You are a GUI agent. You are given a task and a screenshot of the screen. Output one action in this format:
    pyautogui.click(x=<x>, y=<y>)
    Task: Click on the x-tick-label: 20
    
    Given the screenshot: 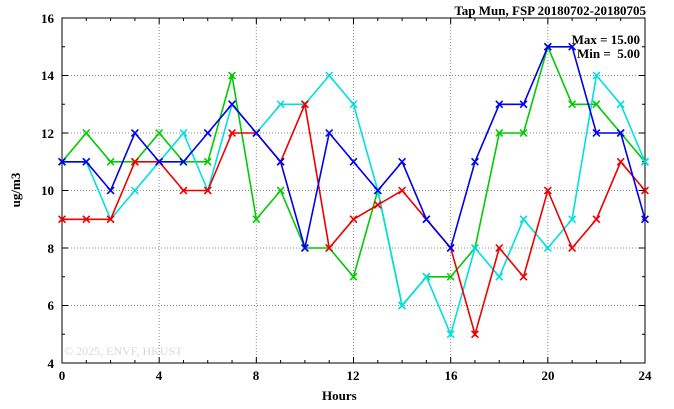 What is the action you would take?
    pyautogui.click(x=548, y=375)
    